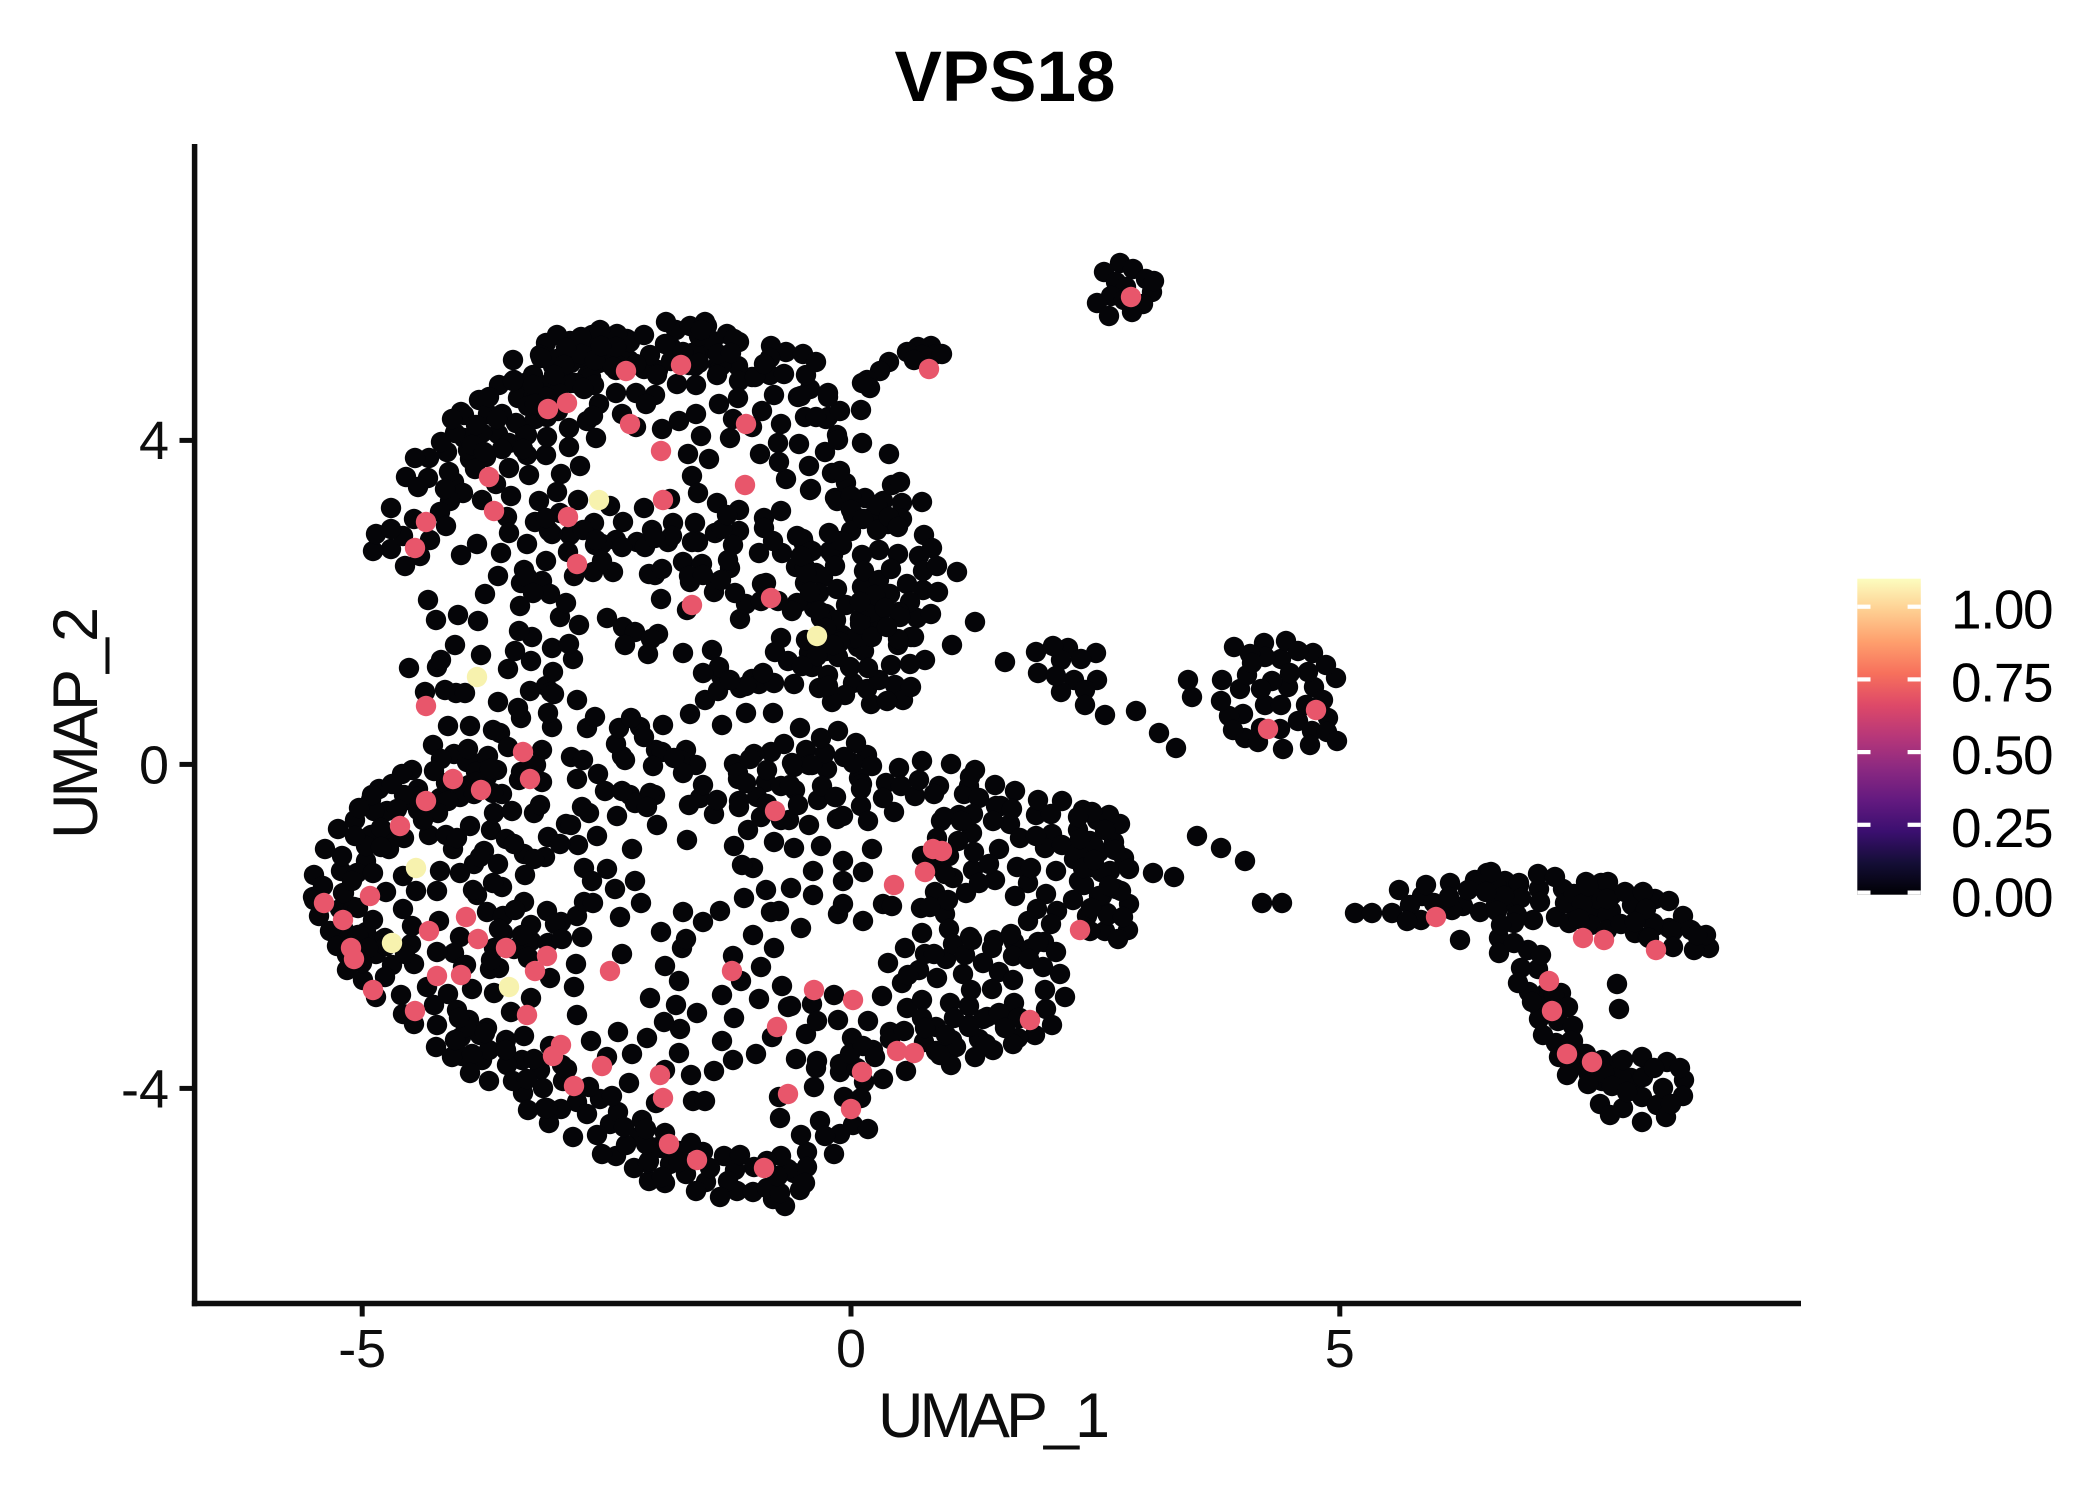 The image size is (2100, 1500). What do you see at coordinates (2001, 898) in the screenshot?
I see `svg-text: 0.00` at bounding box center [2001, 898].